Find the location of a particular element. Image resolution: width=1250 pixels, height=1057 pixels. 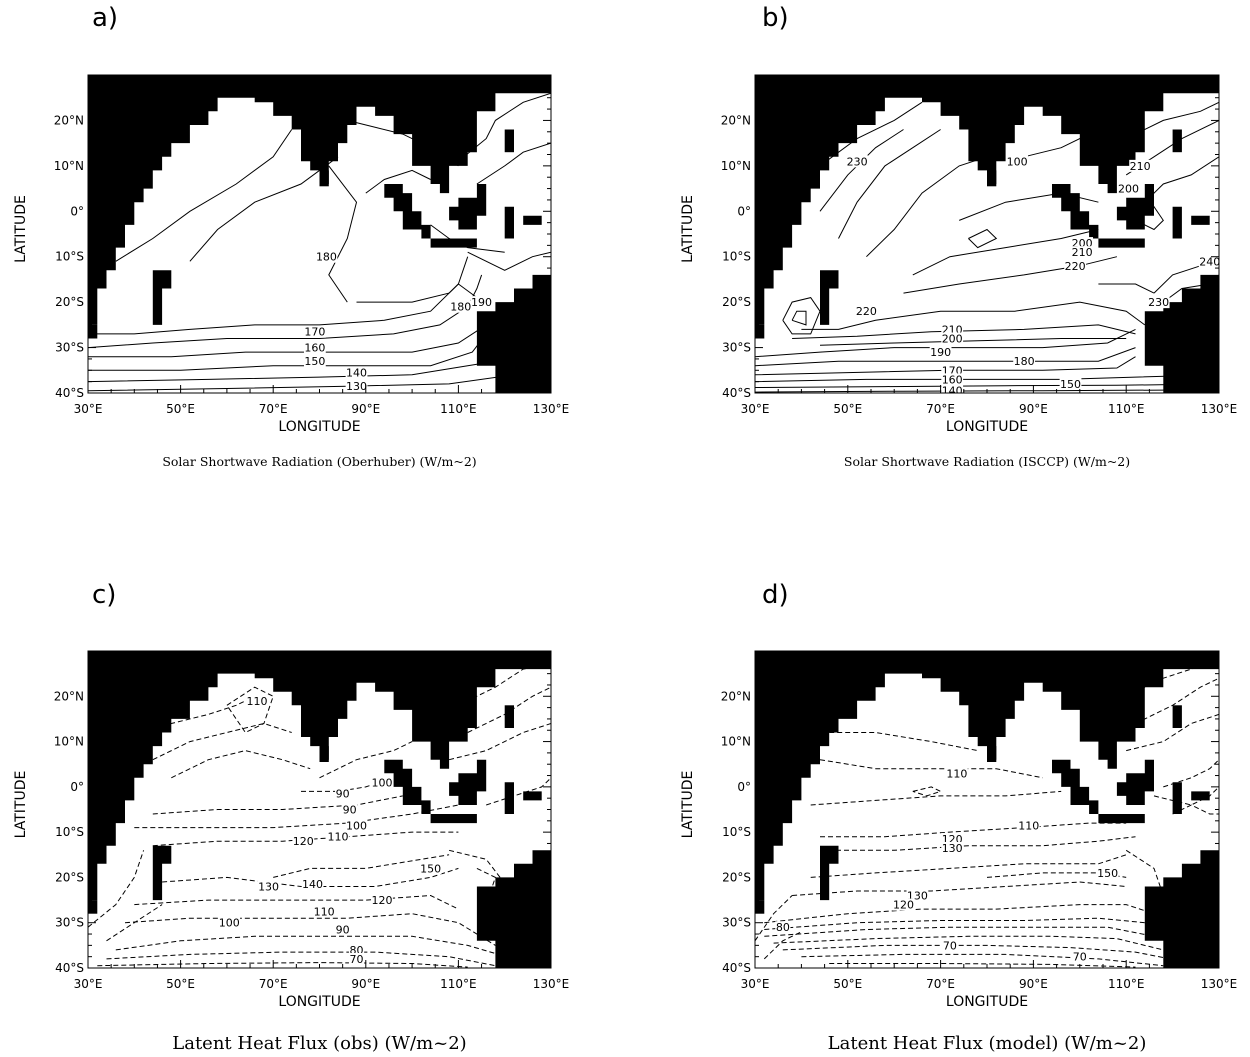

panel-label: c) is located at coordinates (104, 595).